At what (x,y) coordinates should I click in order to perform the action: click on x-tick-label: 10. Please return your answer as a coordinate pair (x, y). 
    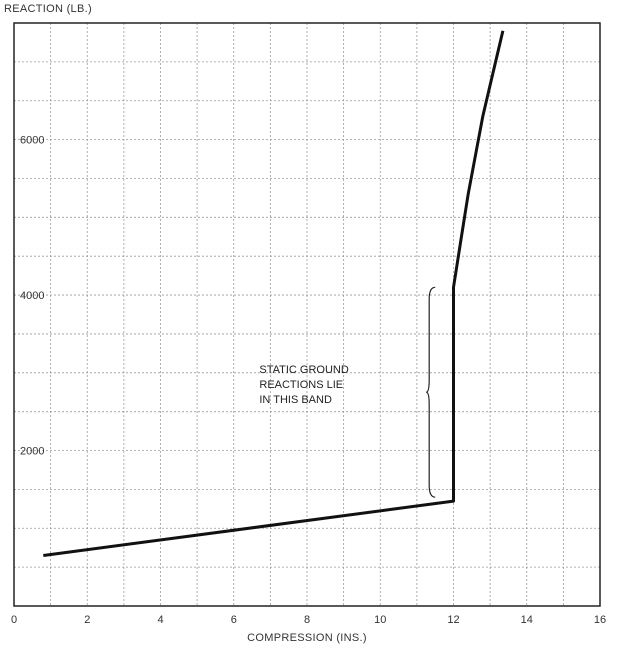
    Looking at the image, I should click on (380, 620).